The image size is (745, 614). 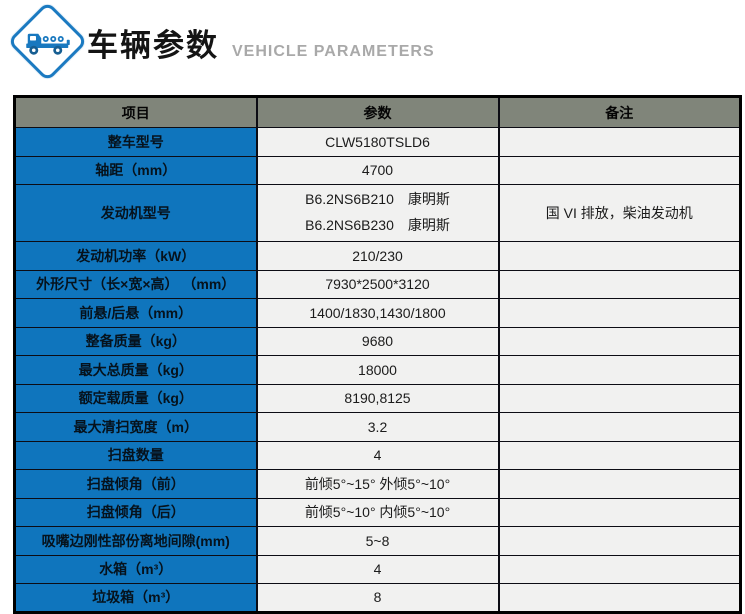 I want to click on page-title: 车辆参数, so click(x=153, y=45).